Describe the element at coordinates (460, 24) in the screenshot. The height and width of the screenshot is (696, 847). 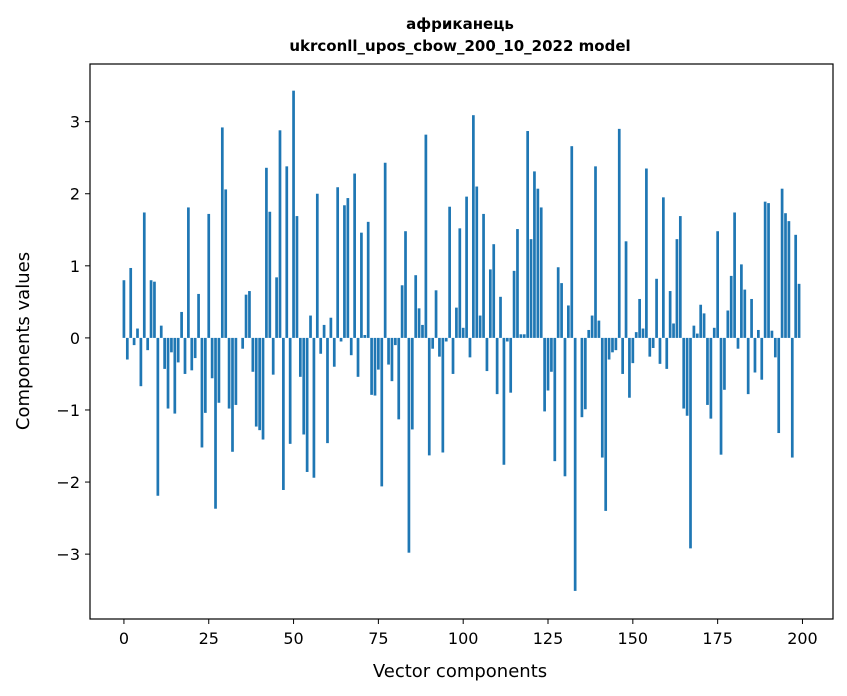
I see `chart-title: африканець` at that location.